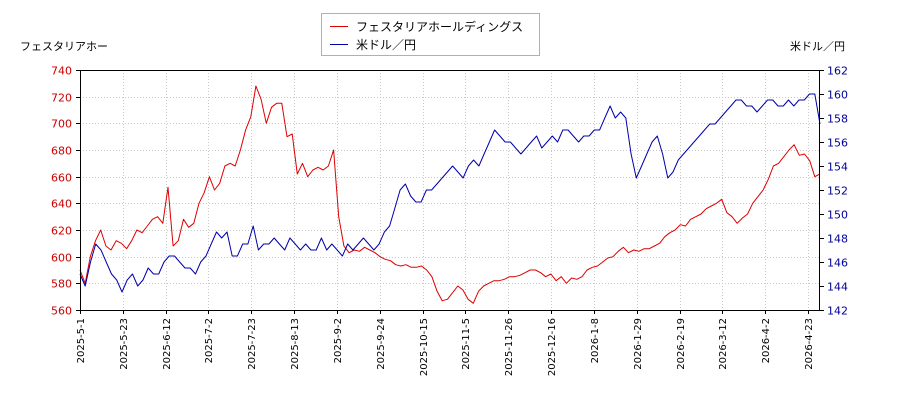  Describe the element at coordinates (638, 344) in the screenshot. I see `x-tick-label: 2026-1-29` at that location.